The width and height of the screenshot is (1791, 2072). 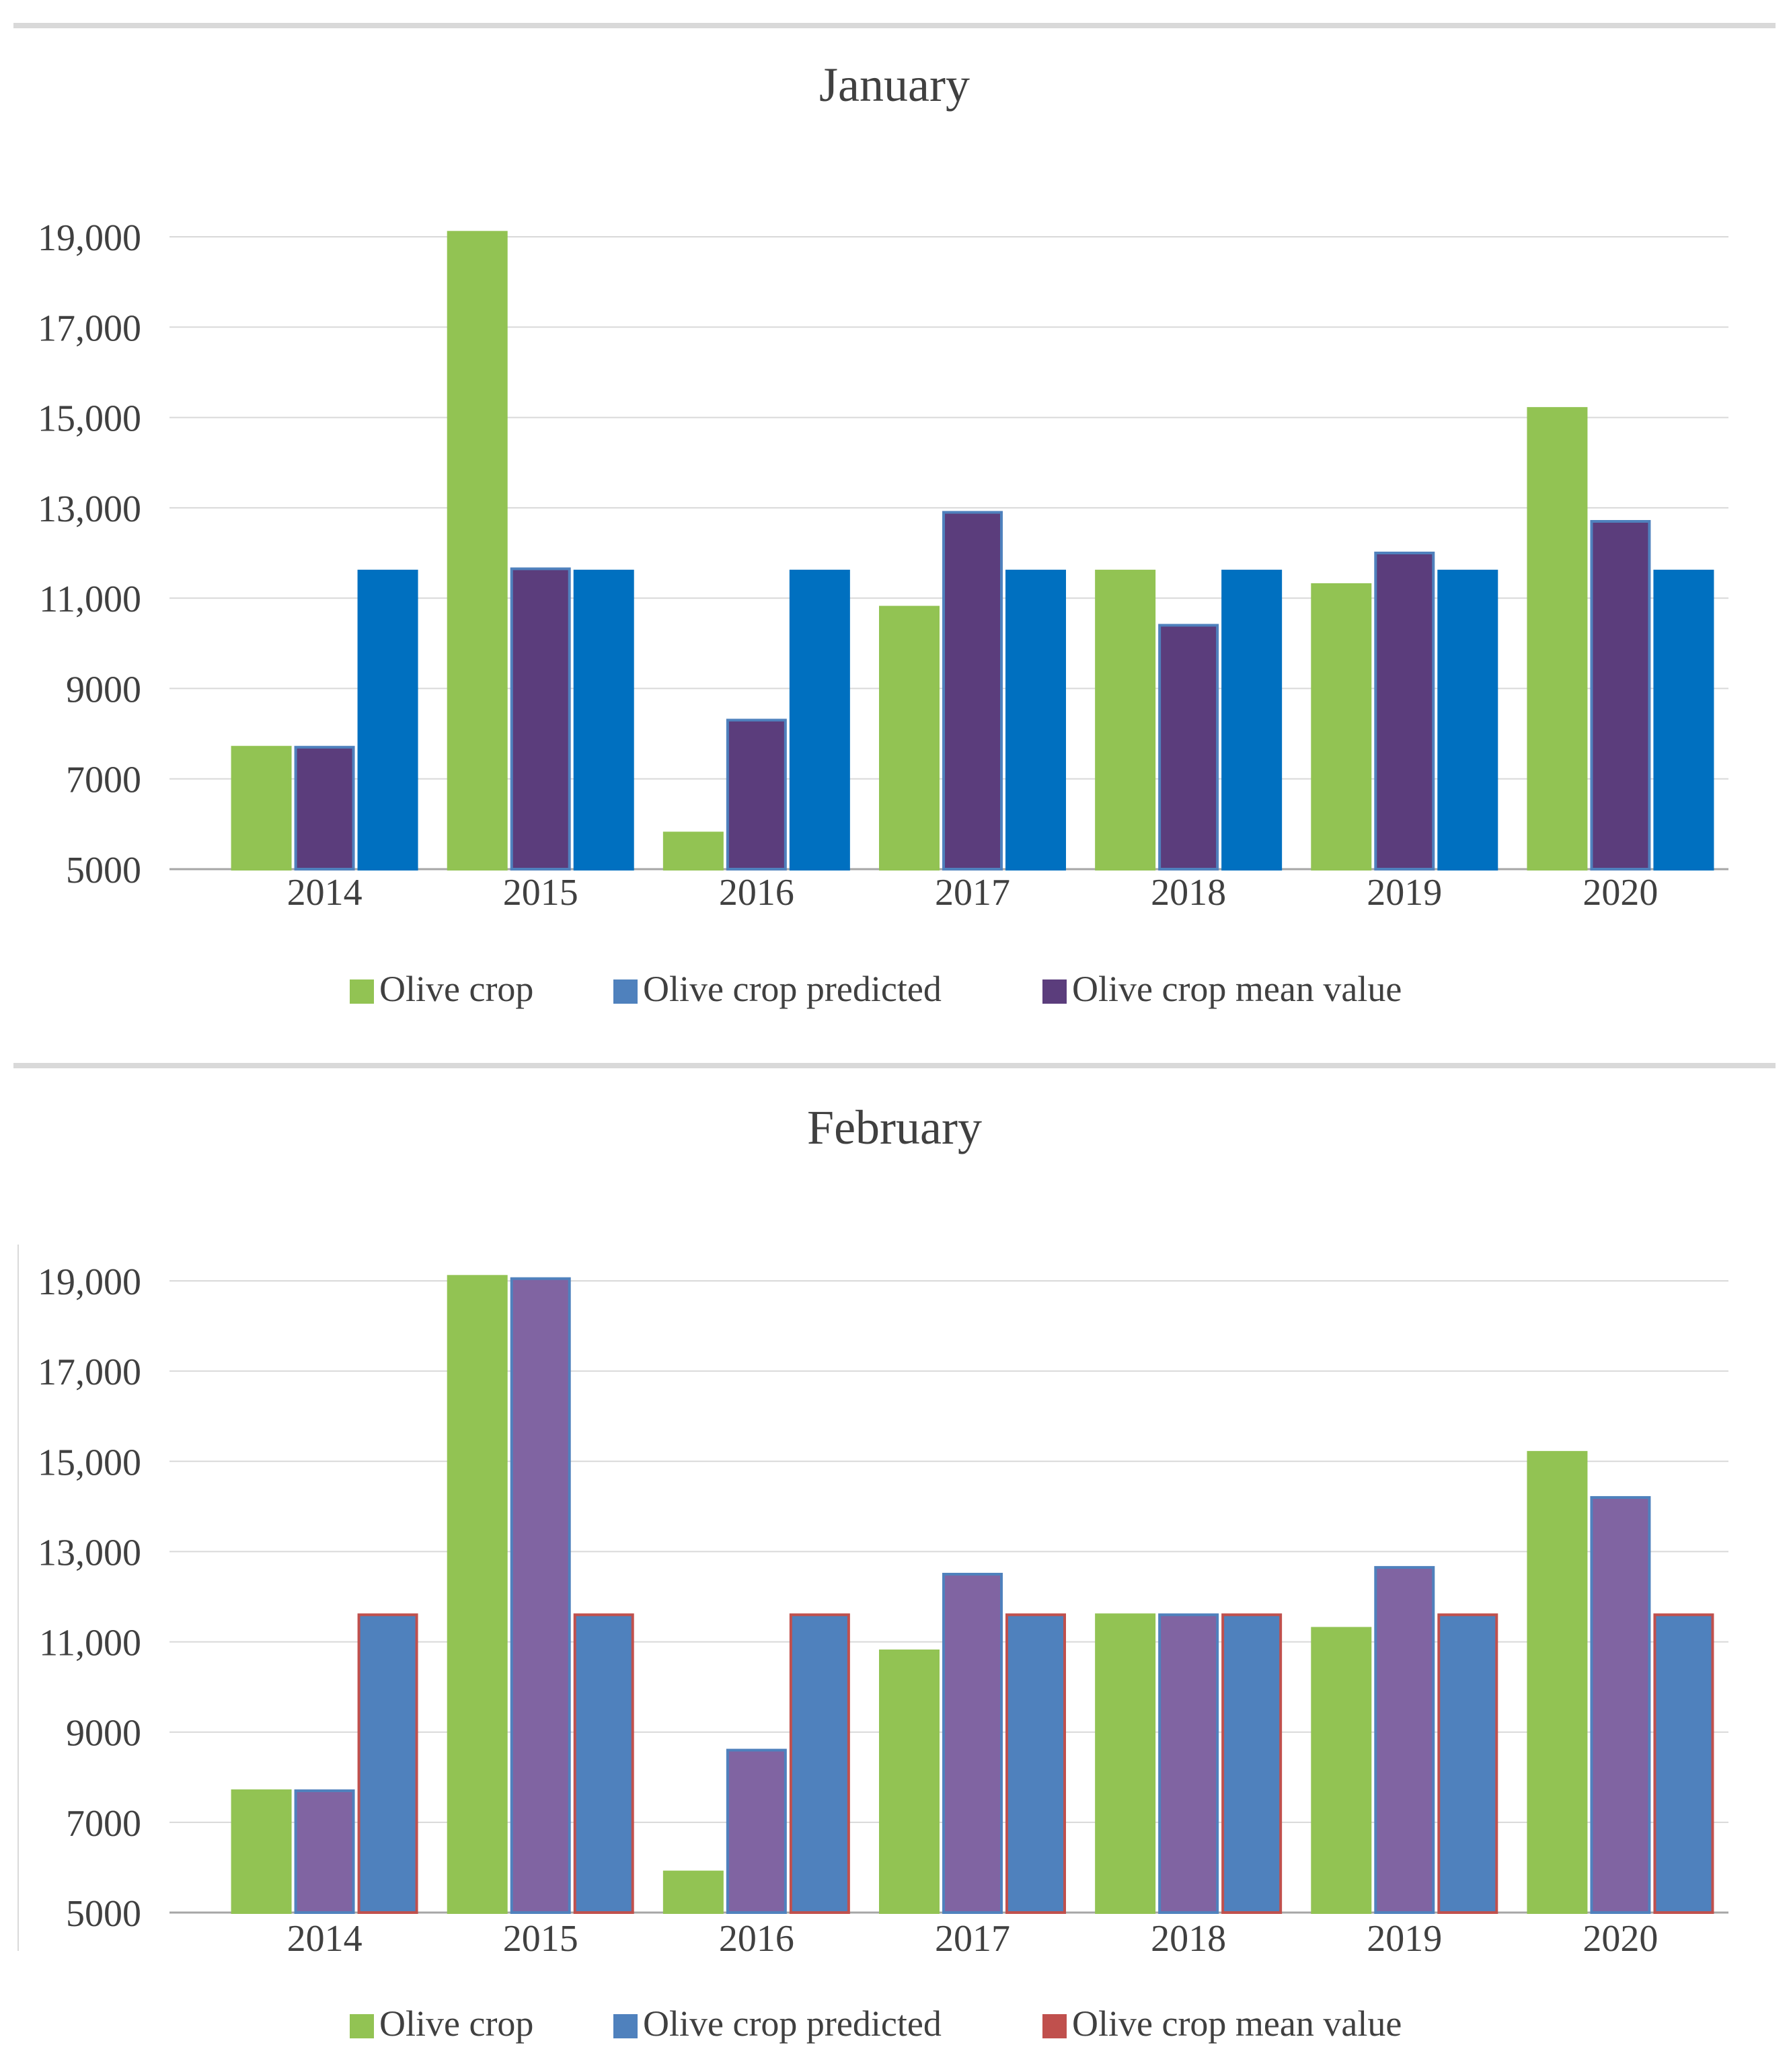 I want to click on january-ytick-label: 19,000, so click(x=89, y=238).